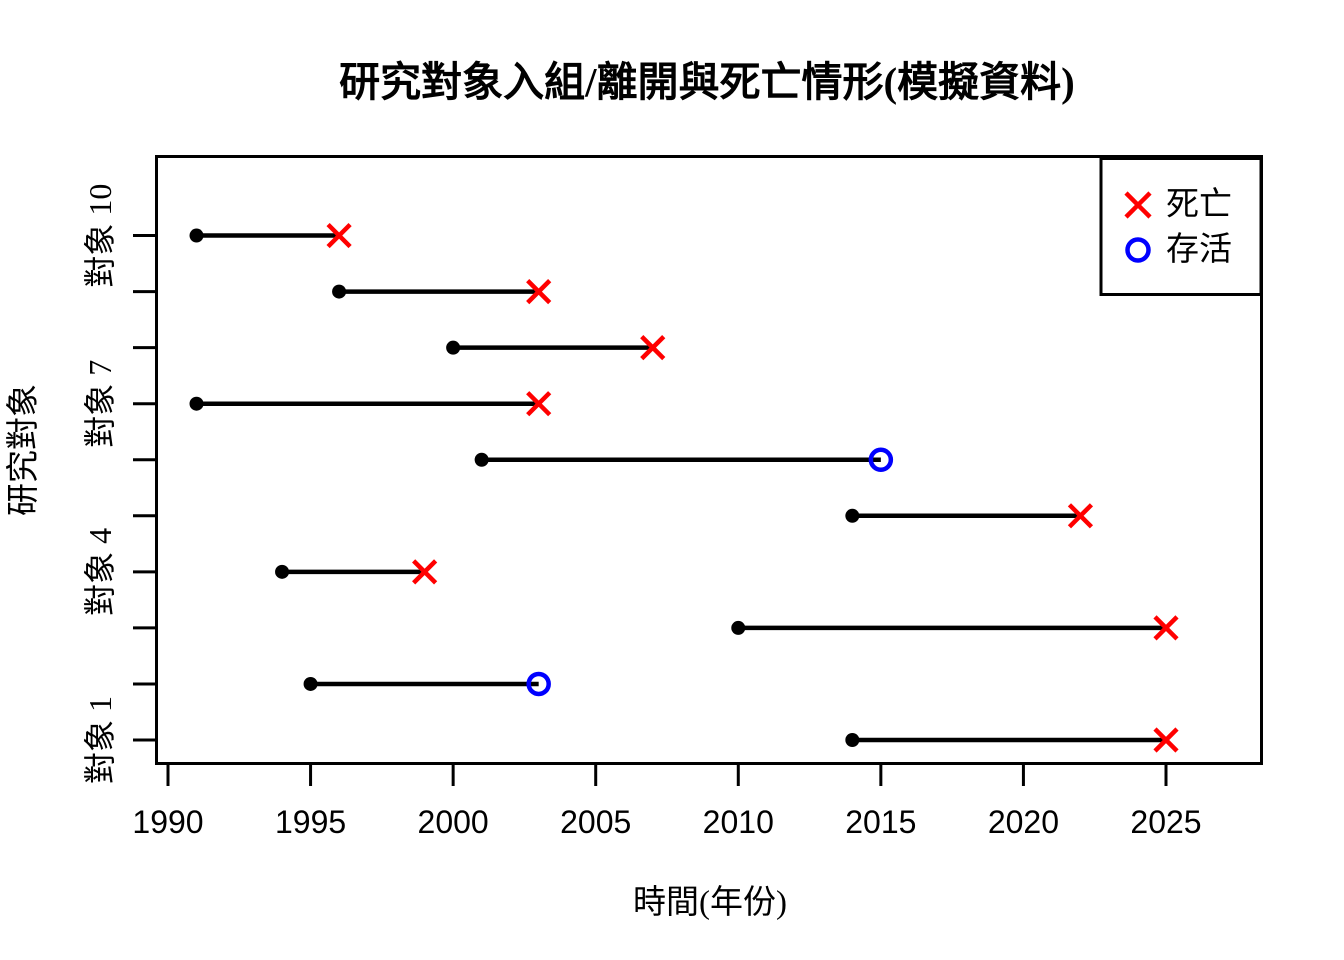 This screenshot has width=1344, height=960. I want to click on legend-box, so click(1181, 226).